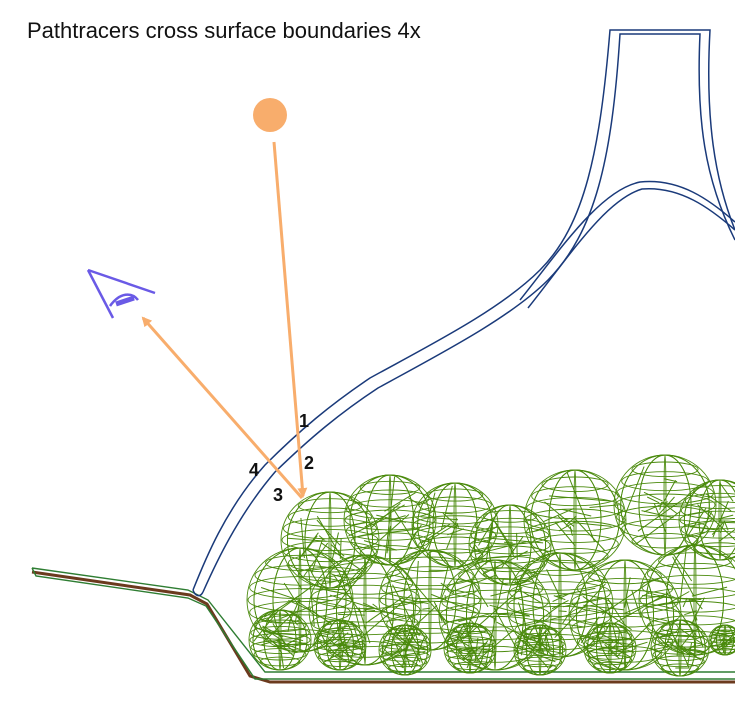 This screenshot has width=735, height=710. I want to click on glass-shoulder-inner, so click(631, 248).